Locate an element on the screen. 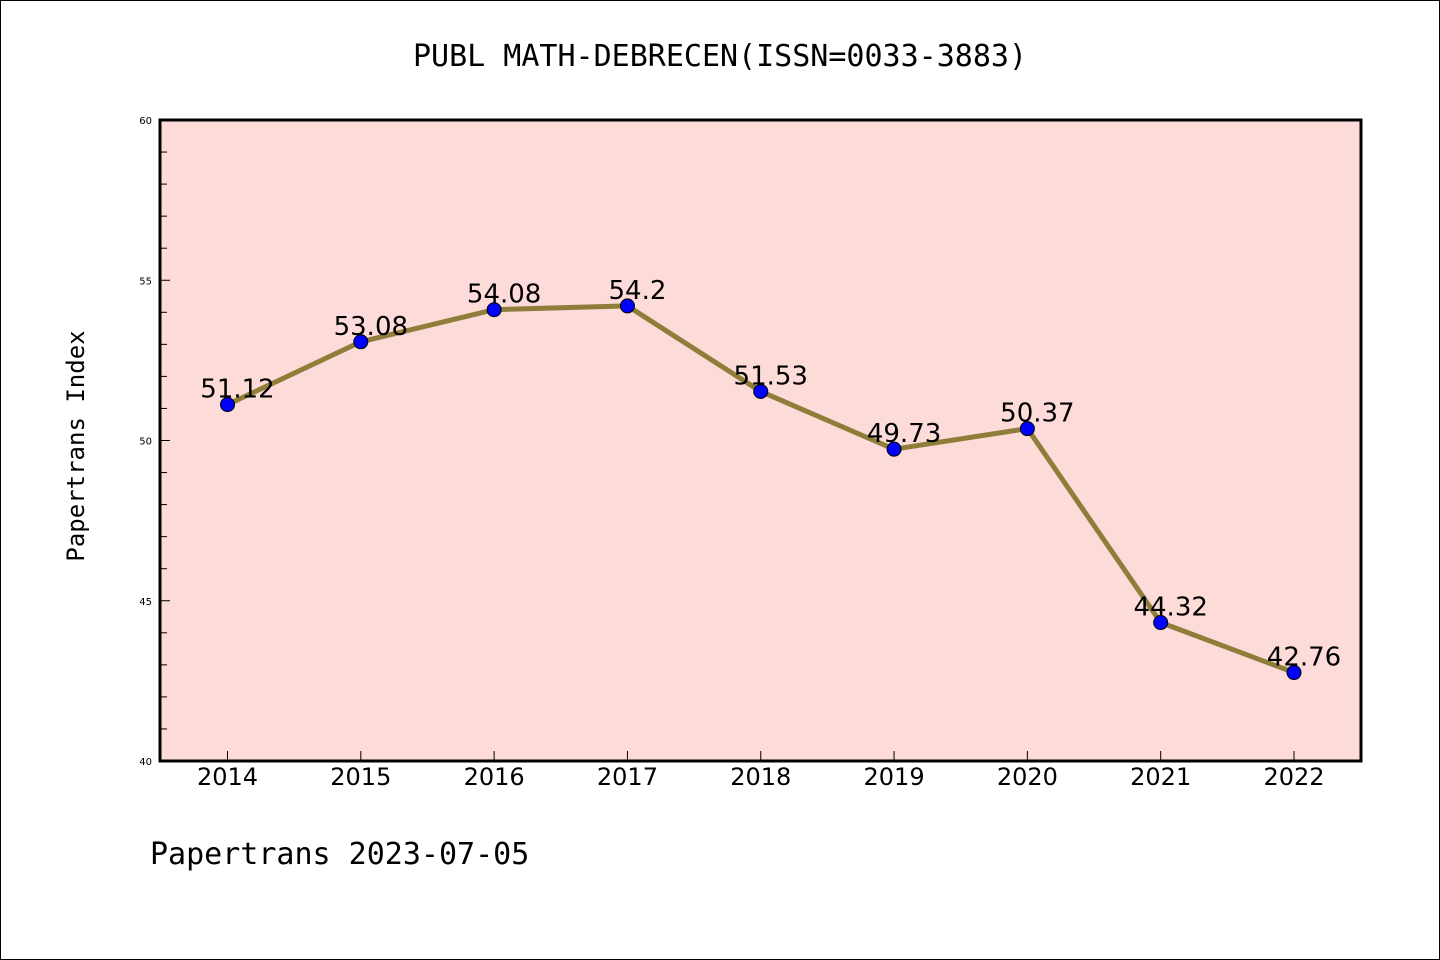 Image resolution: width=1440 pixels, height=960 pixels. data-label: 44.32 is located at coordinates (1170, 608).